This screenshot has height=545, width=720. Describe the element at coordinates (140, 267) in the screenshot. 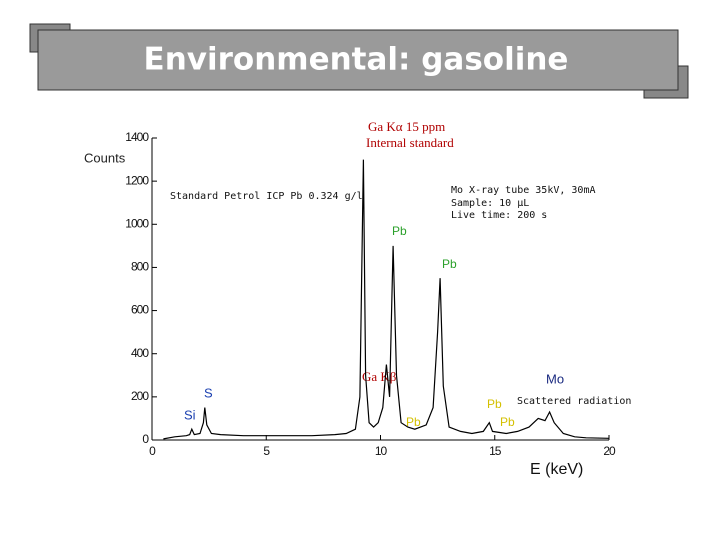

I see `y-tick-label: 800` at that location.